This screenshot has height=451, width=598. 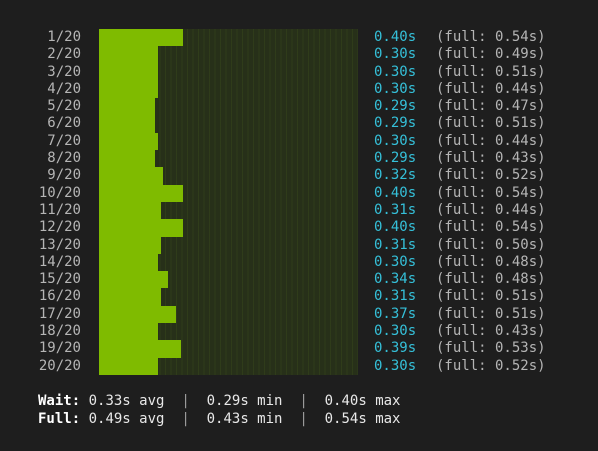 I want to click on timing-row: 5/20 0.29s (full: 0.47s), so click(x=299, y=107).